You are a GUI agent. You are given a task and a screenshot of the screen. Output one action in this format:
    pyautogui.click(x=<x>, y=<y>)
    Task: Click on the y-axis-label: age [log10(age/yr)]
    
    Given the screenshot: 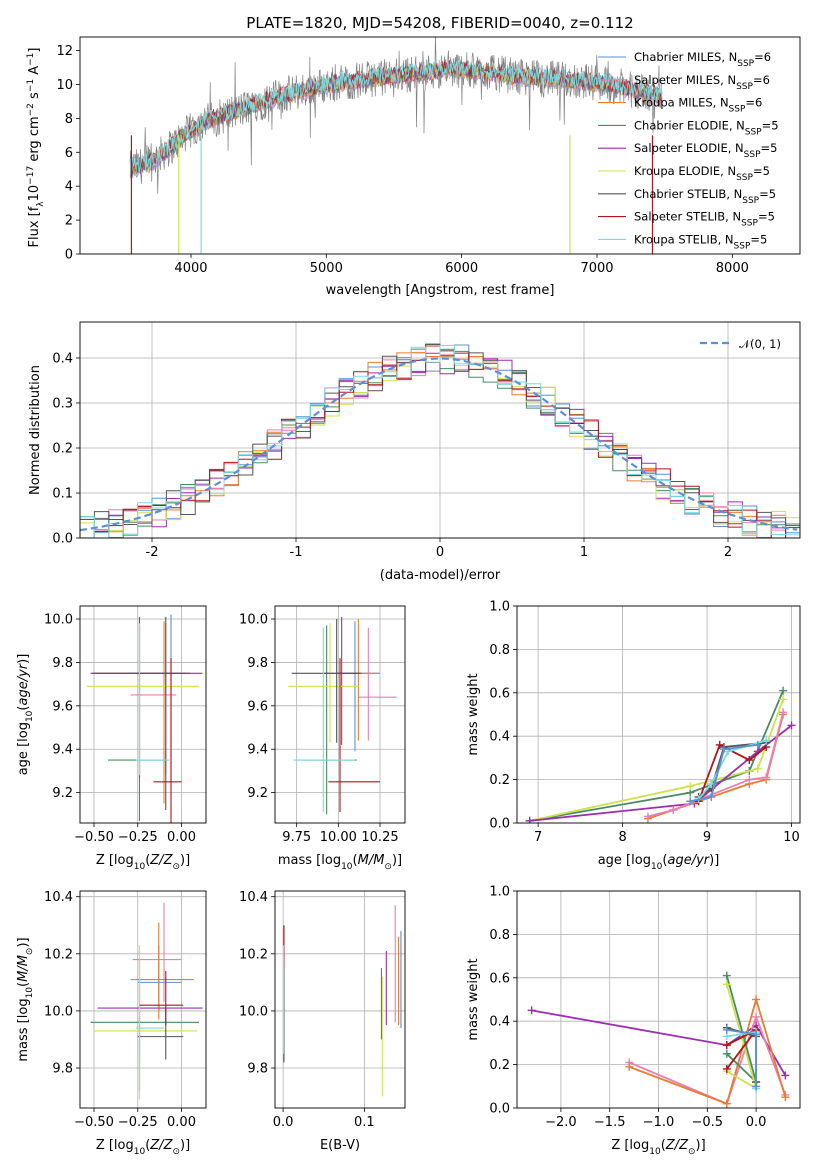 What is the action you would take?
    pyautogui.click(x=25, y=715)
    